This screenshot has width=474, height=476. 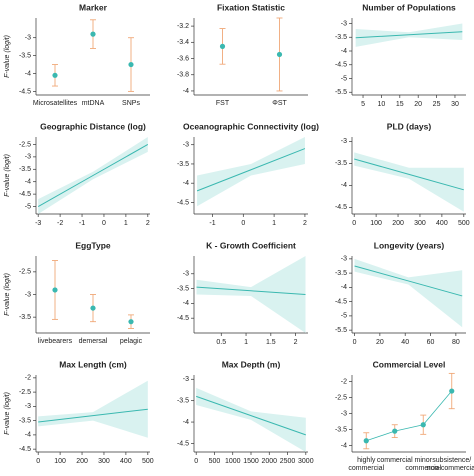 I want to click on x-tick-label: 1000, so click(x=233, y=461).